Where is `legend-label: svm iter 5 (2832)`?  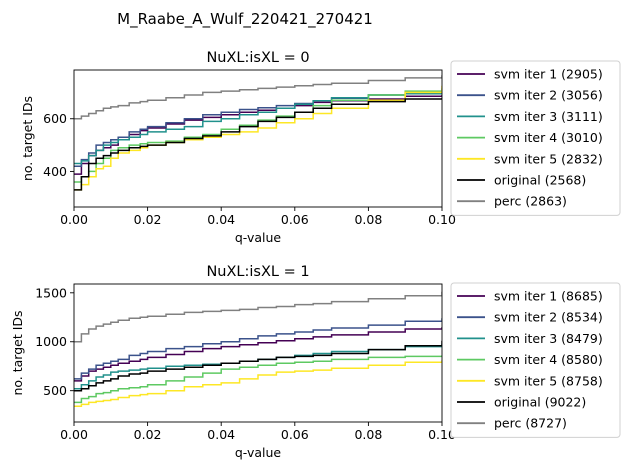 legend-label: svm iter 5 (2832) is located at coordinates (548, 158).